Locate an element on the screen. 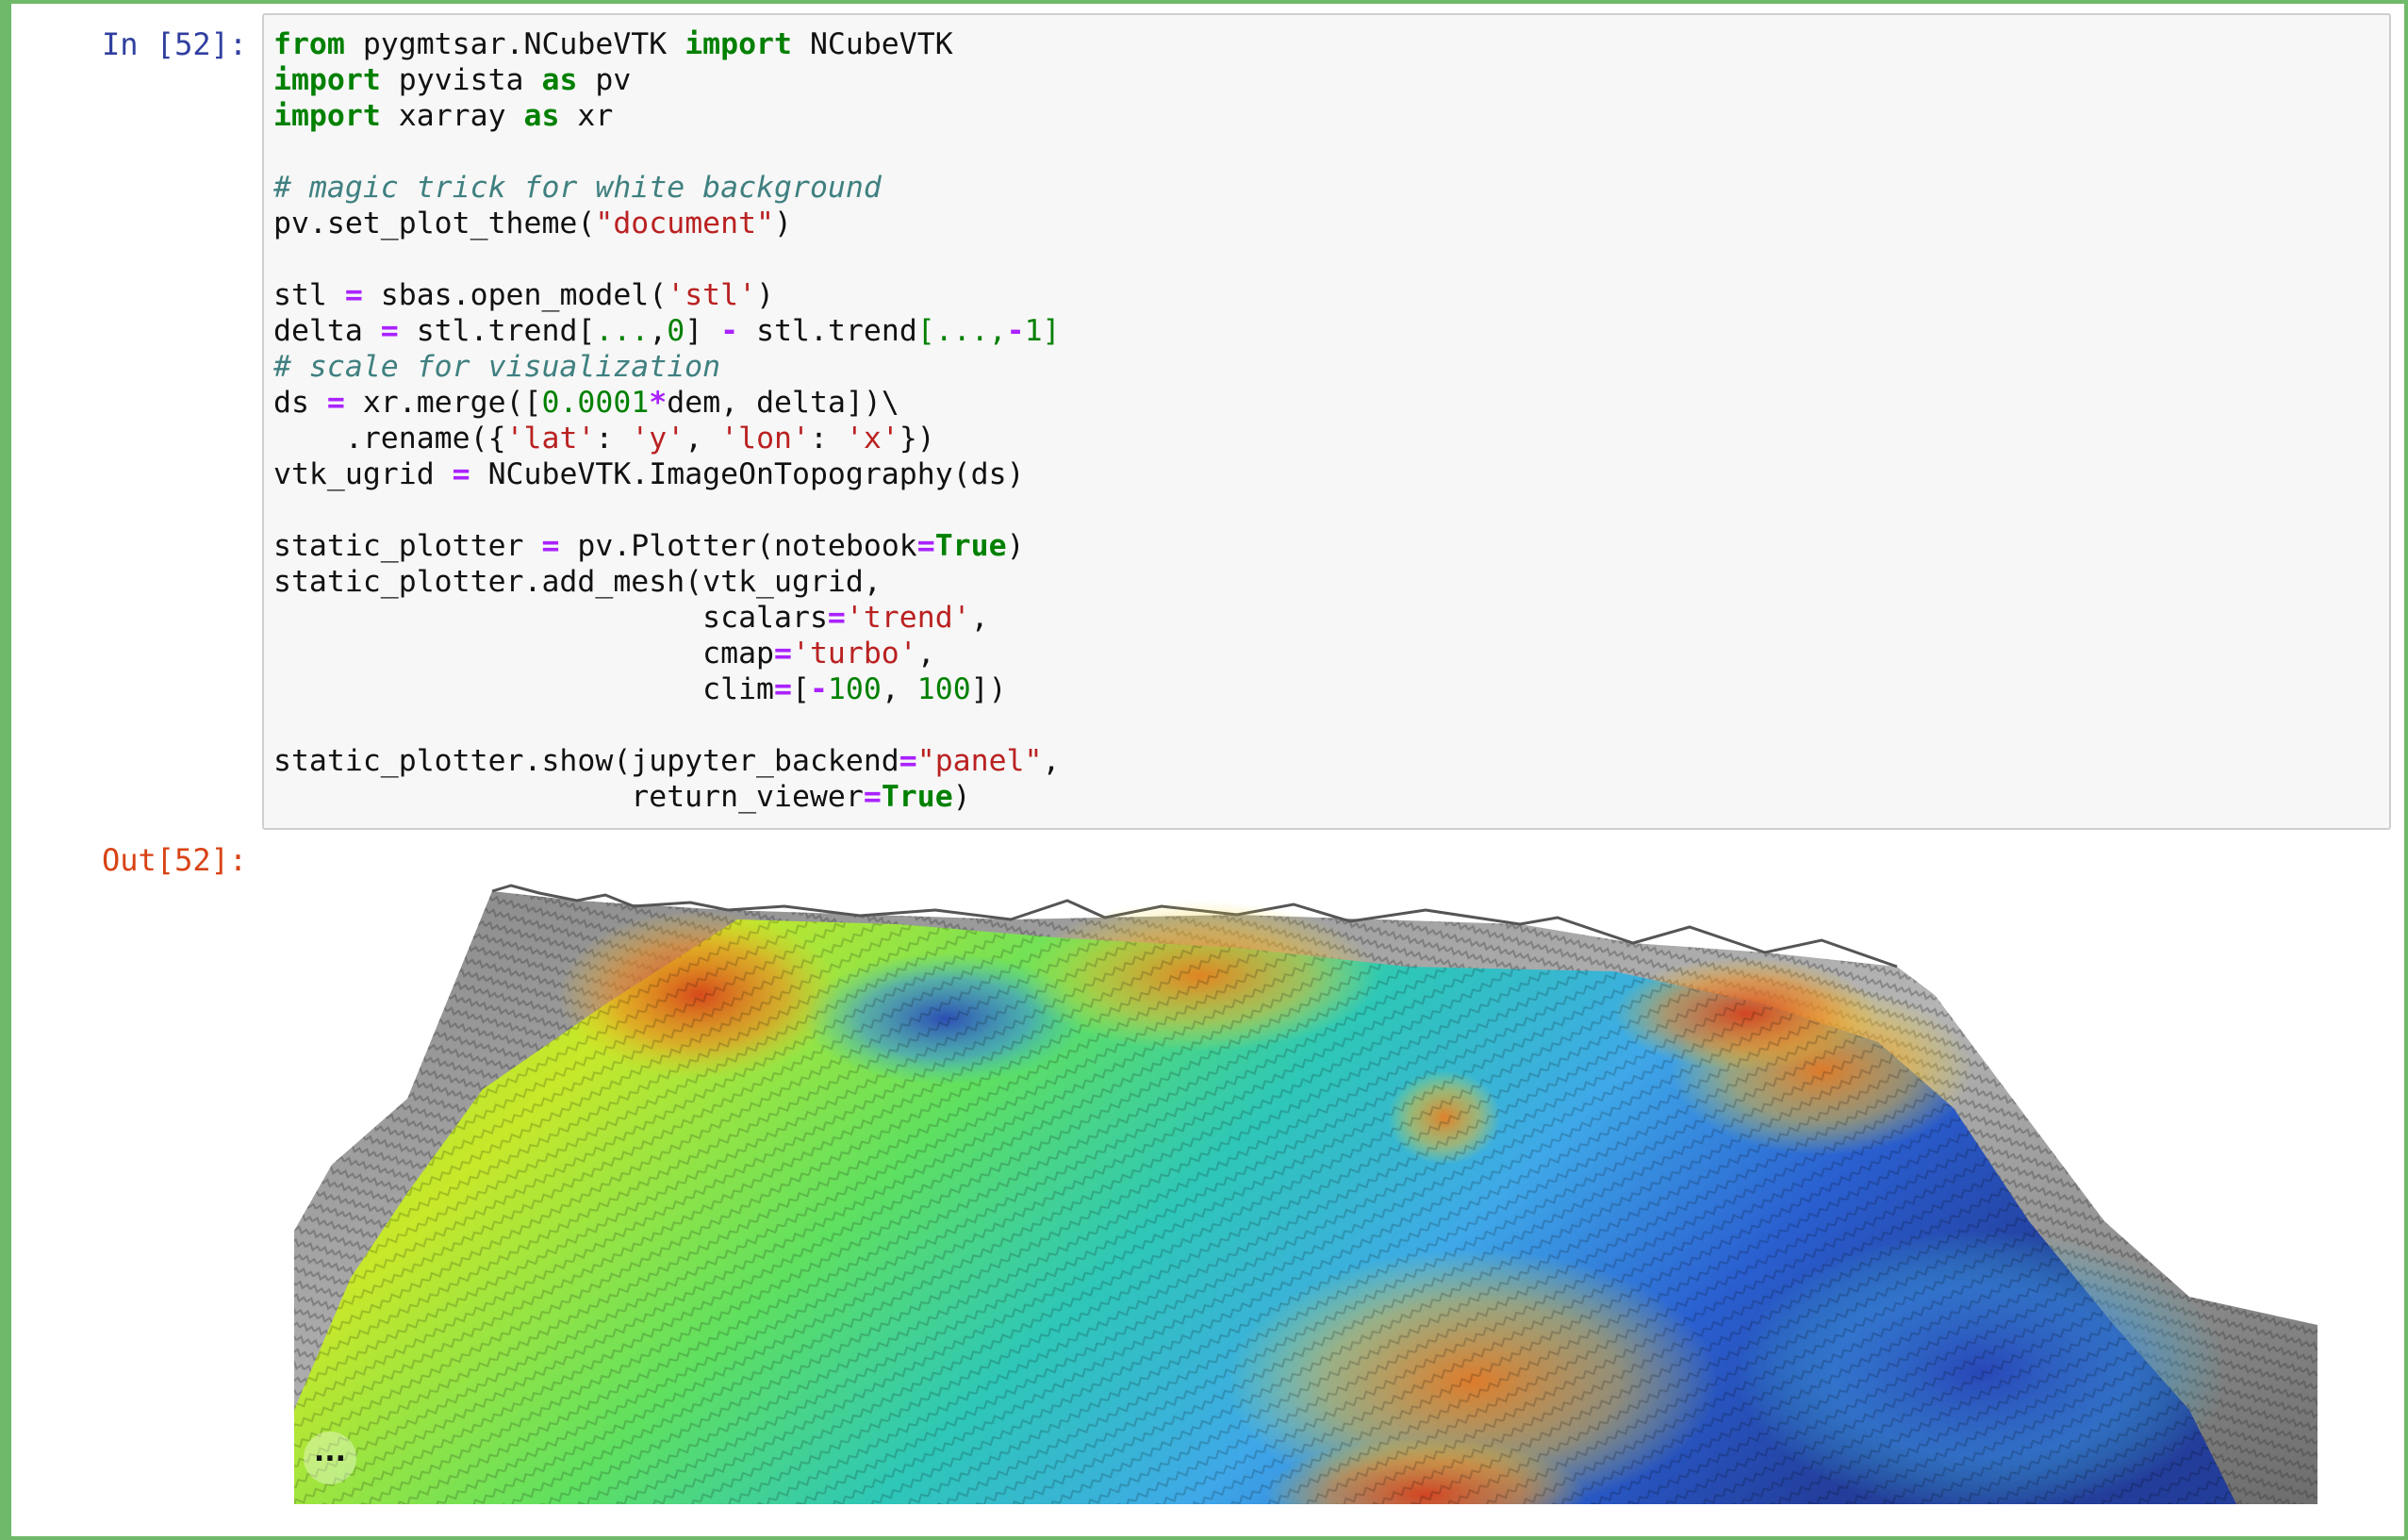 Image resolution: width=2408 pixels, height=1540 pixels. code-token: pv.Plotter(notebook is located at coordinates (738, 546).